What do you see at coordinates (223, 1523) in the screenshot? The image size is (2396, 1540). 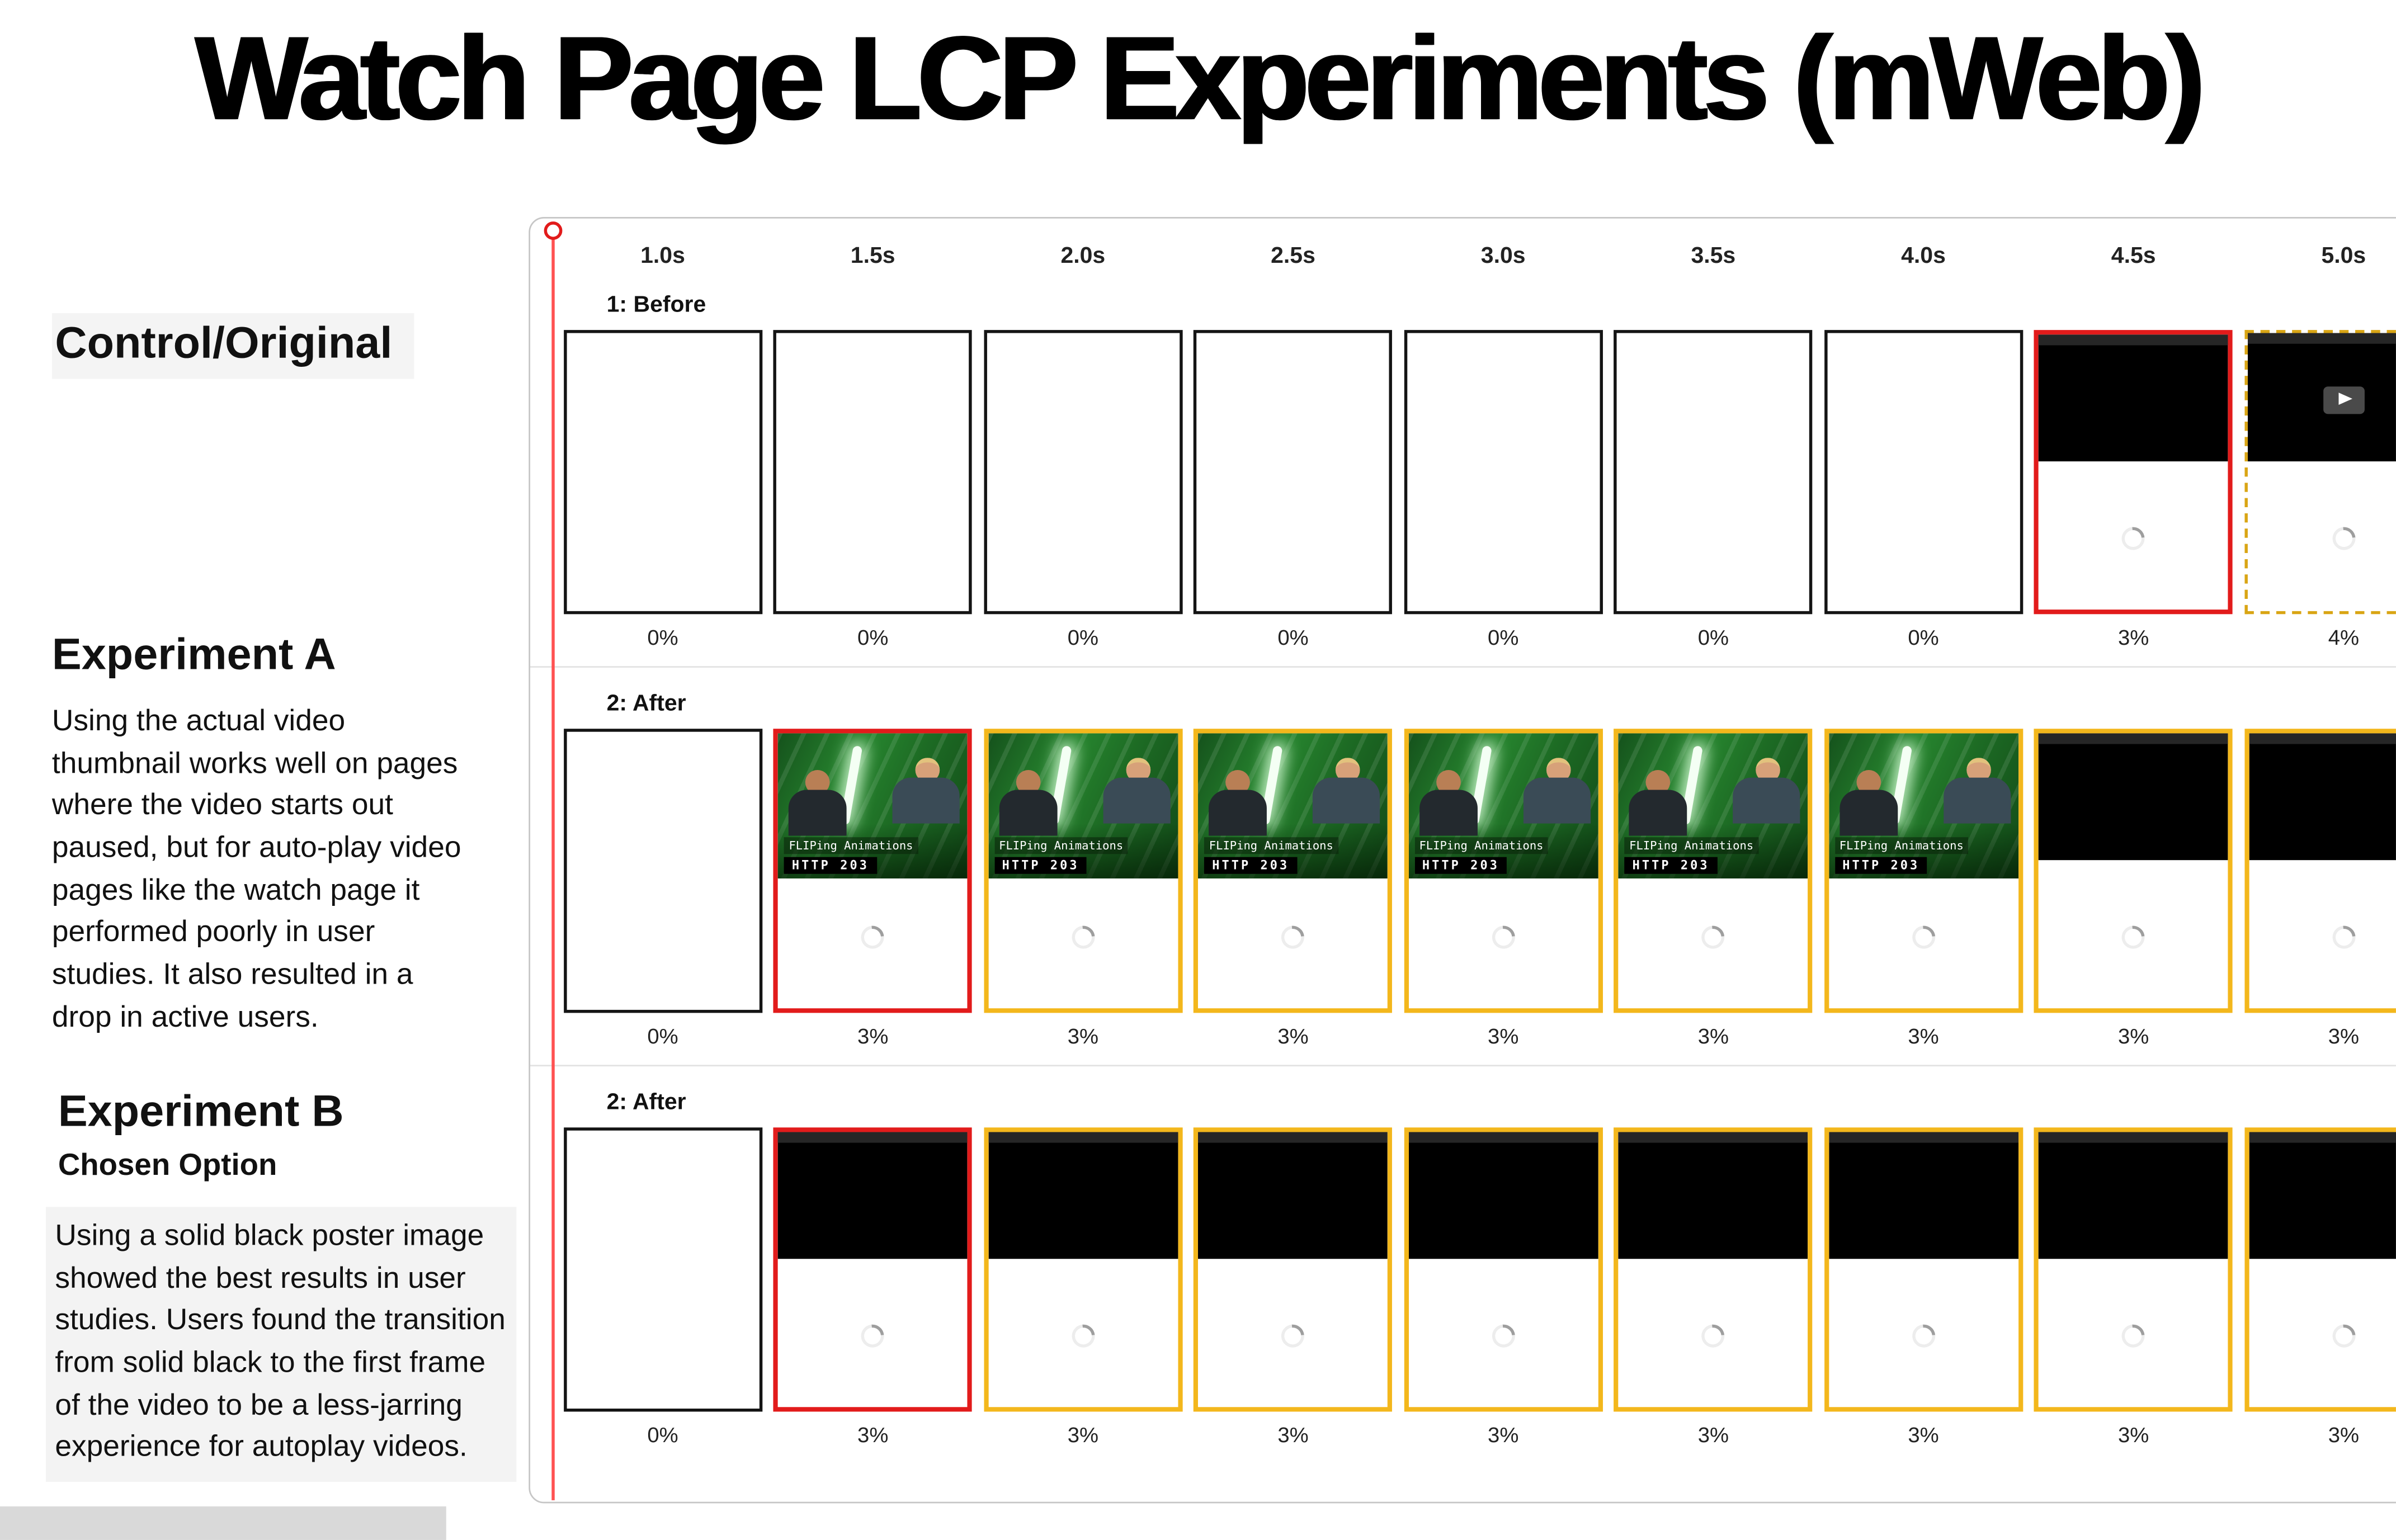 I see `bottom-strip` at bounding box center [223, 1523].